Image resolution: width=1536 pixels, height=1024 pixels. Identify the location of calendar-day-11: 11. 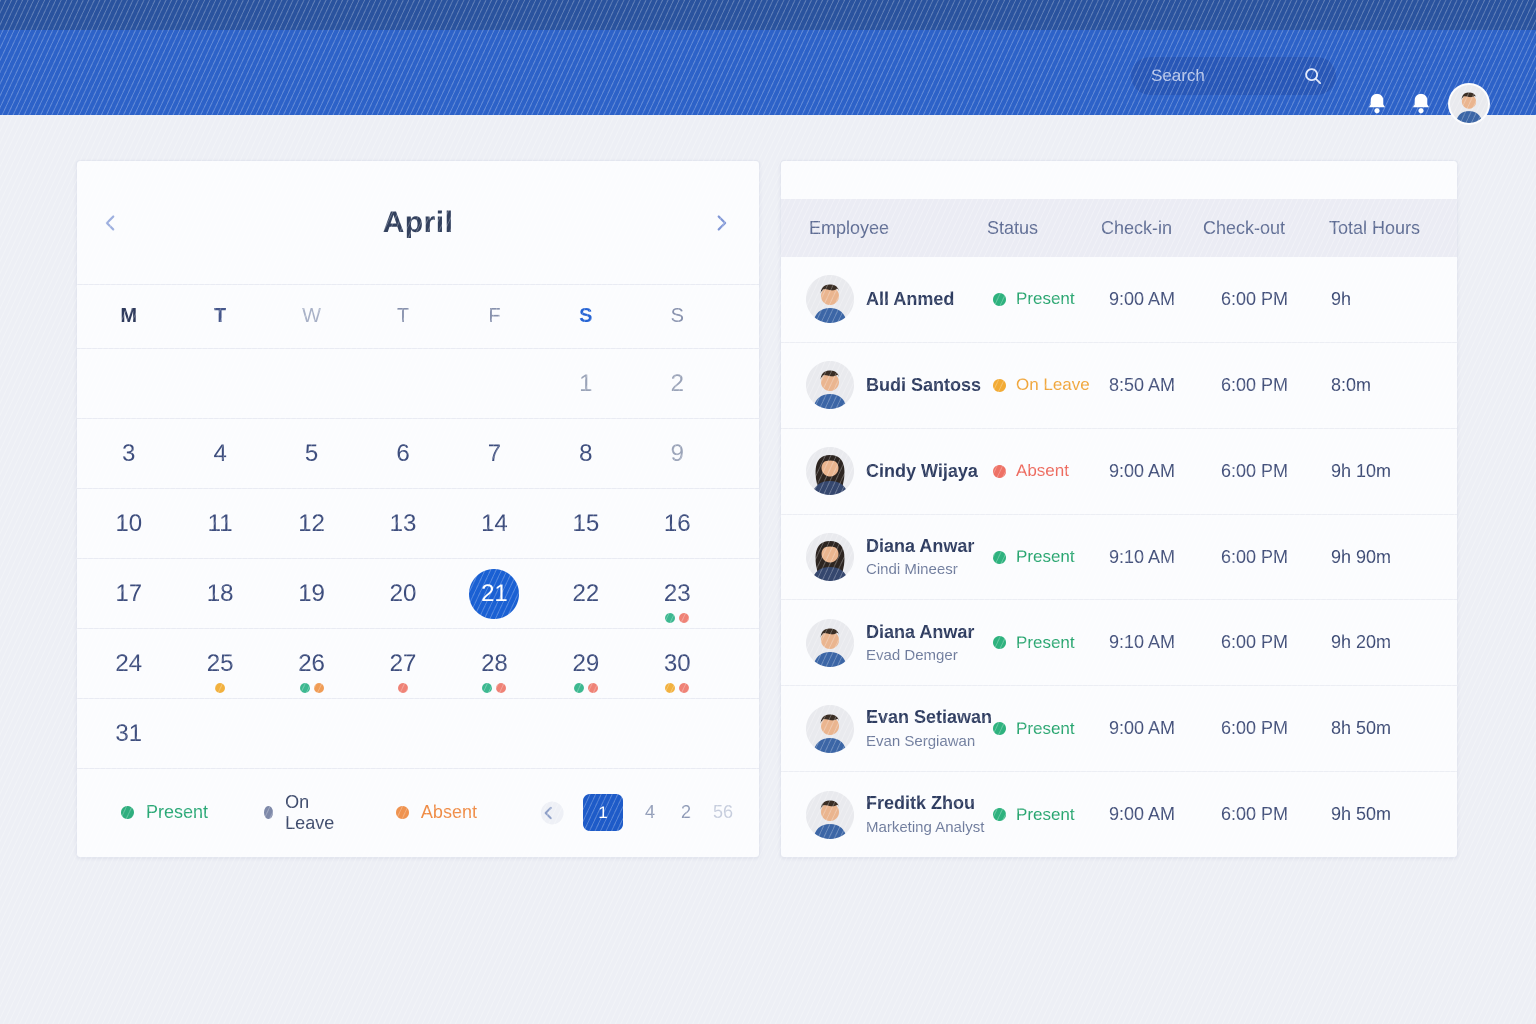
(219, 523).